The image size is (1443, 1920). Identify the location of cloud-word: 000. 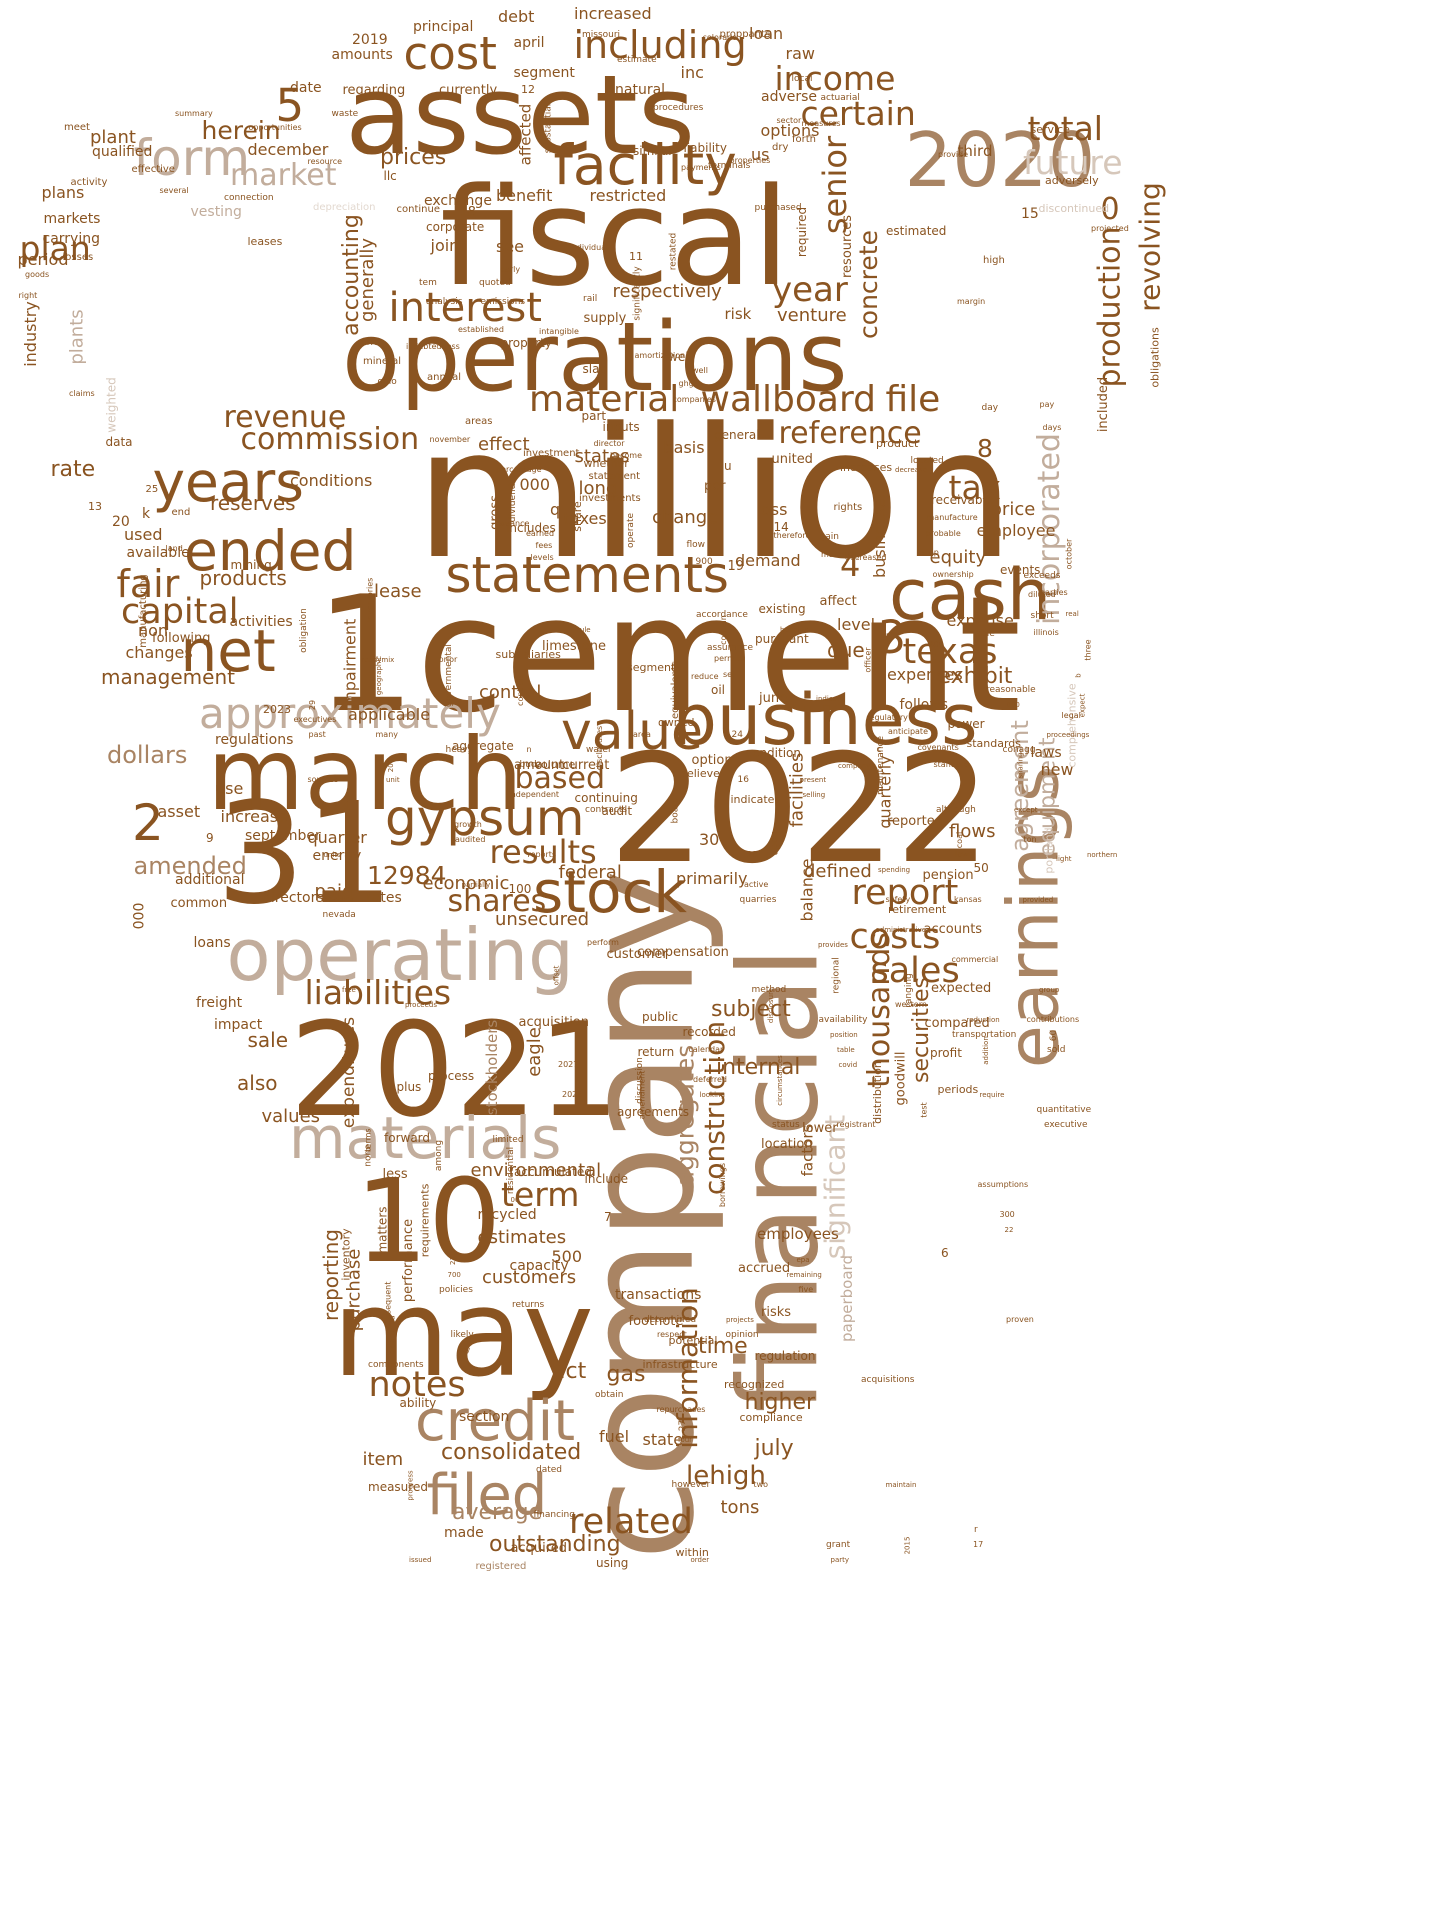
(138, 916).